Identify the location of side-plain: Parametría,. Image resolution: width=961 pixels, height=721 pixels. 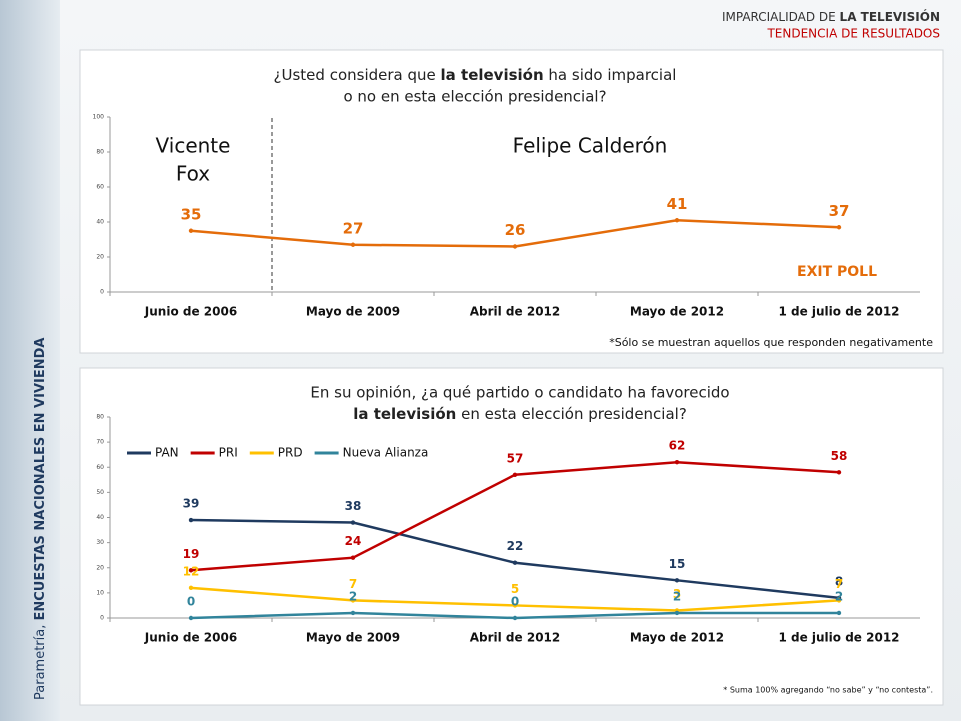
(40, 660).